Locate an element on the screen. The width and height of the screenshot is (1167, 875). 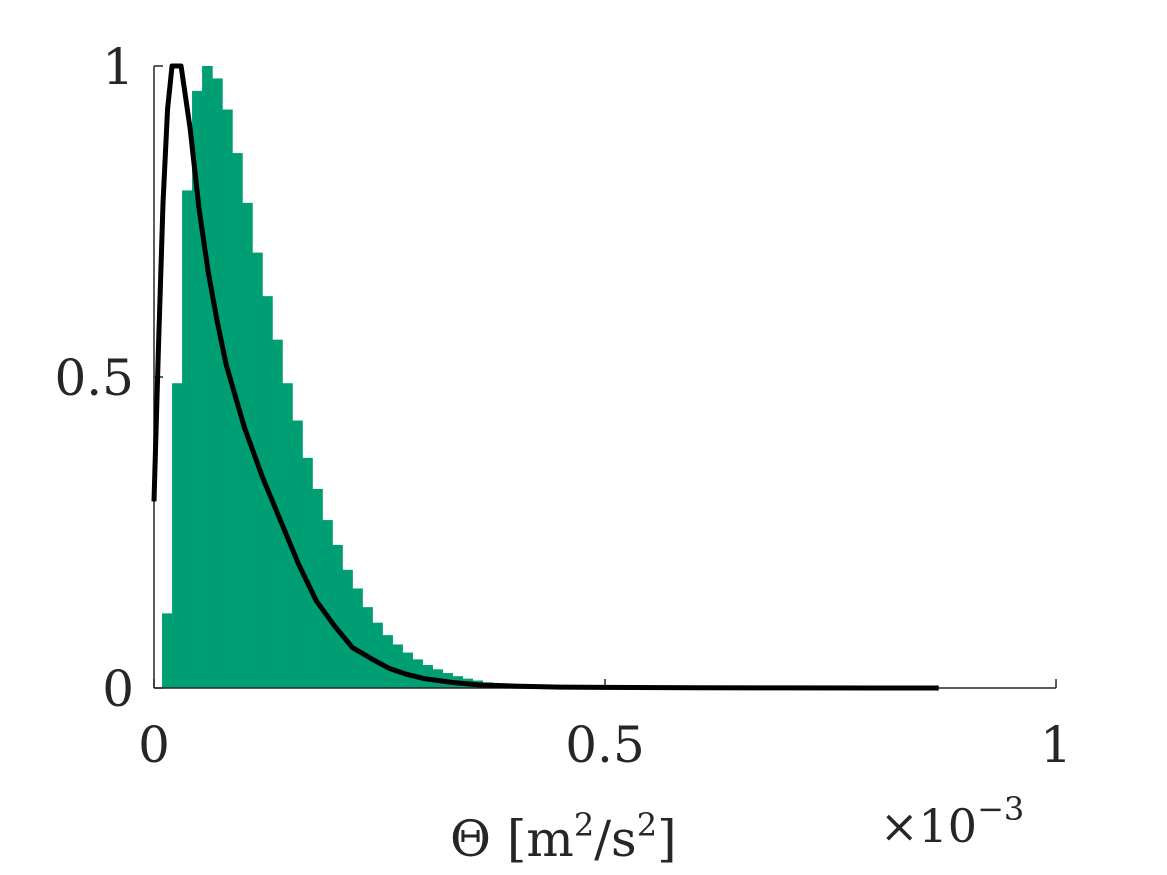
x-tick-label: 0.5 is located at coordinates (605, 745).